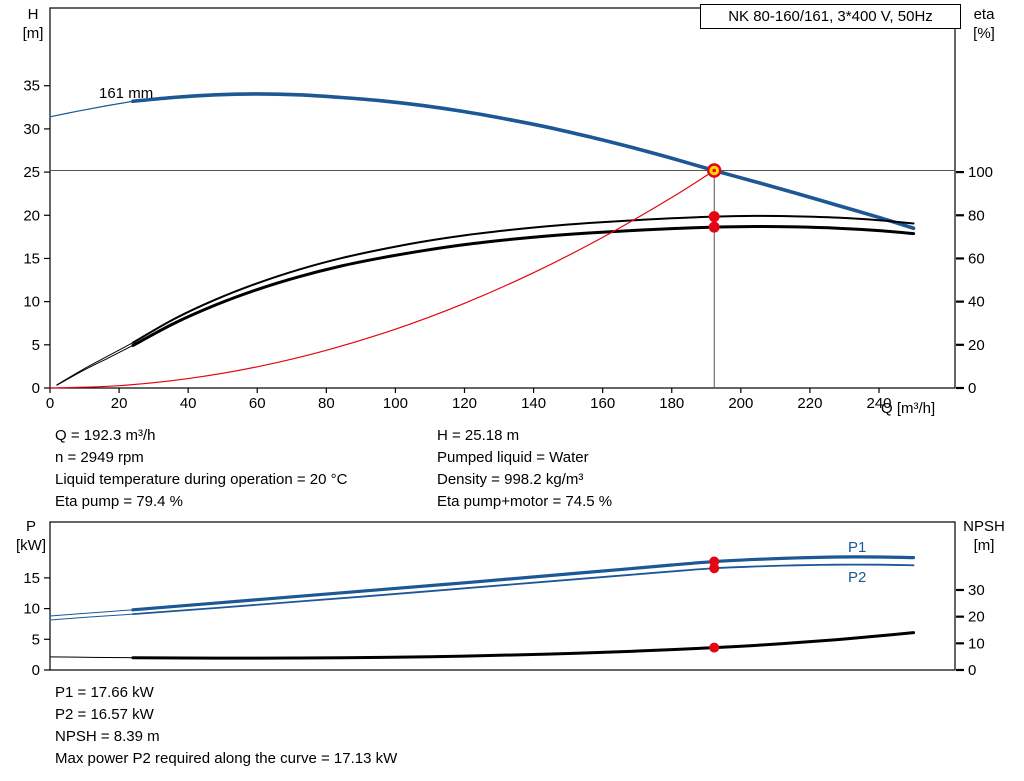 The width and height of the screenshot is (1024, 781). What do you see at coordinates (503, 624) in the screenshot?
I see `power-npsh-chart-axes: 0 5 10 15 0 10 20 30` at bounding box center [503, 624].